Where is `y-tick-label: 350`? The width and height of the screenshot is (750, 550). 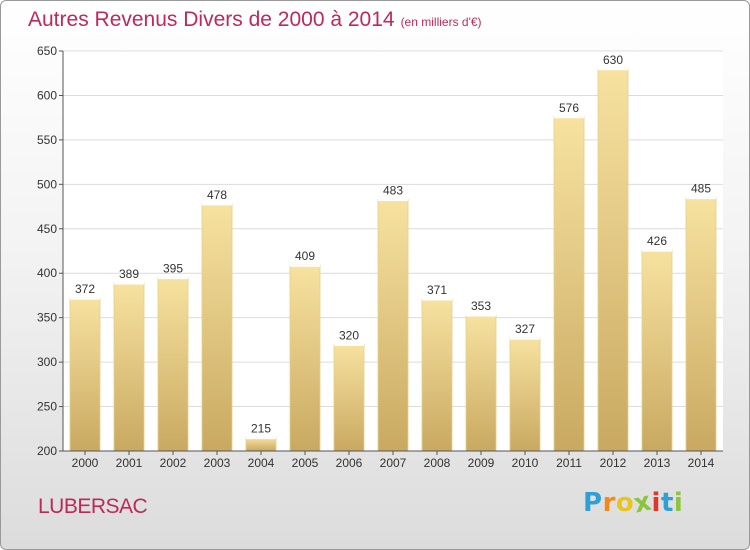 y-tick-label: 350 is located at coordinates (47, 318).